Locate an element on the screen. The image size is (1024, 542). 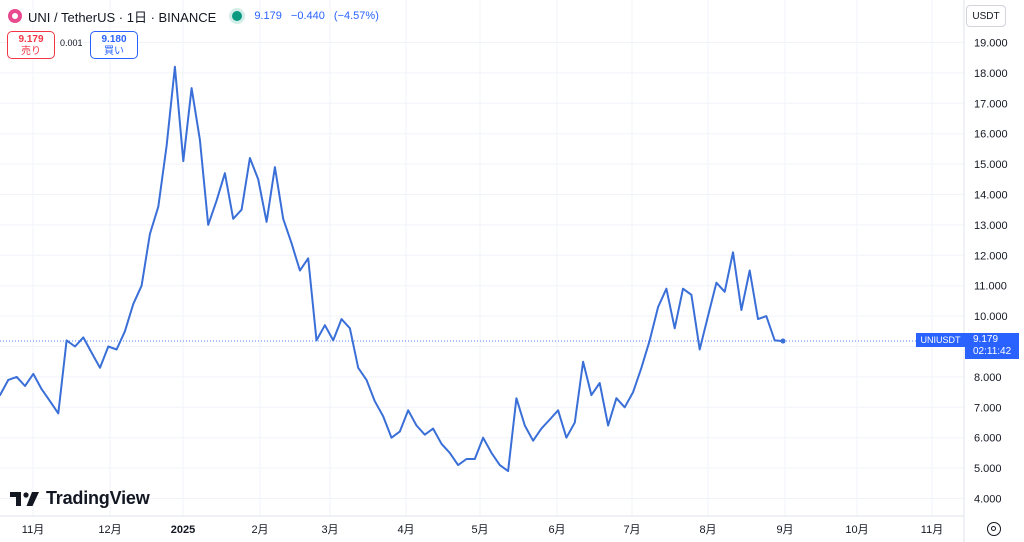
x-tick-label: 8月 is located at coordinates (707, 530).